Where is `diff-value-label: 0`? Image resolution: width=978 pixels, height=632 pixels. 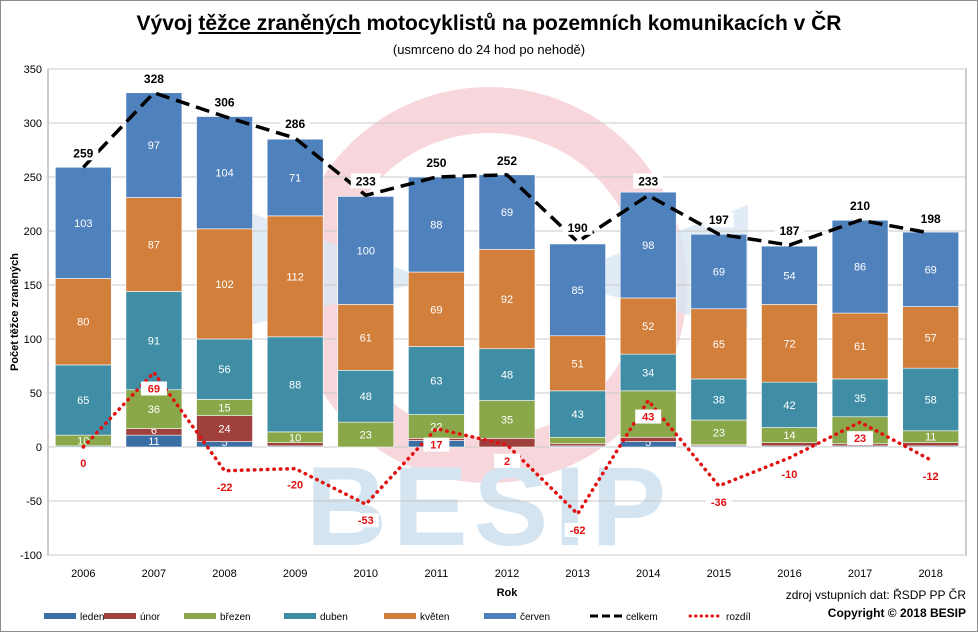 diff-value-label: 0 is located at coordinates (83, 464).